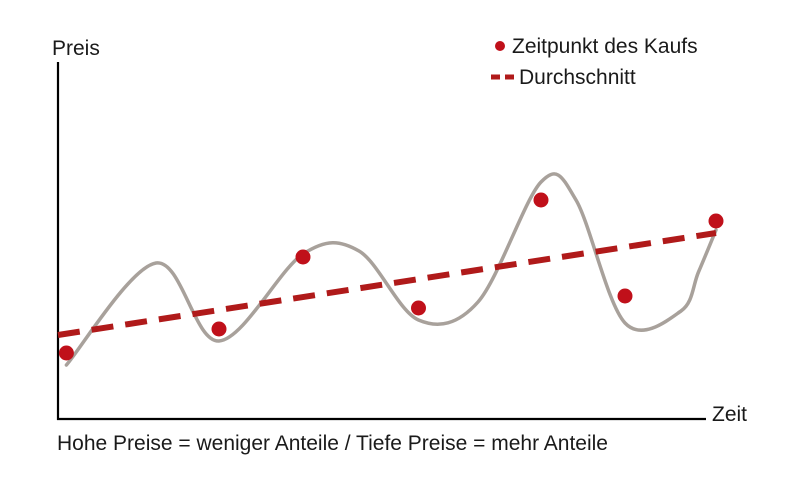 This screenshot has width=794, height=491. What do you see at coordinates (577, 77) in the screenshot?
I see `legend-label-average: Durchschnitt` at bounding box center [577, 77].